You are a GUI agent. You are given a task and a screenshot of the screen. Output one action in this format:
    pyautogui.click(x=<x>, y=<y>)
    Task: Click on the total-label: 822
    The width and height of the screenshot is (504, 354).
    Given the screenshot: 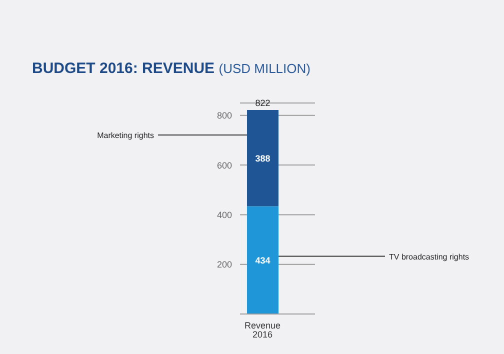 What is the action you would take?
    pyautogui.click(x=262, y=103)
    